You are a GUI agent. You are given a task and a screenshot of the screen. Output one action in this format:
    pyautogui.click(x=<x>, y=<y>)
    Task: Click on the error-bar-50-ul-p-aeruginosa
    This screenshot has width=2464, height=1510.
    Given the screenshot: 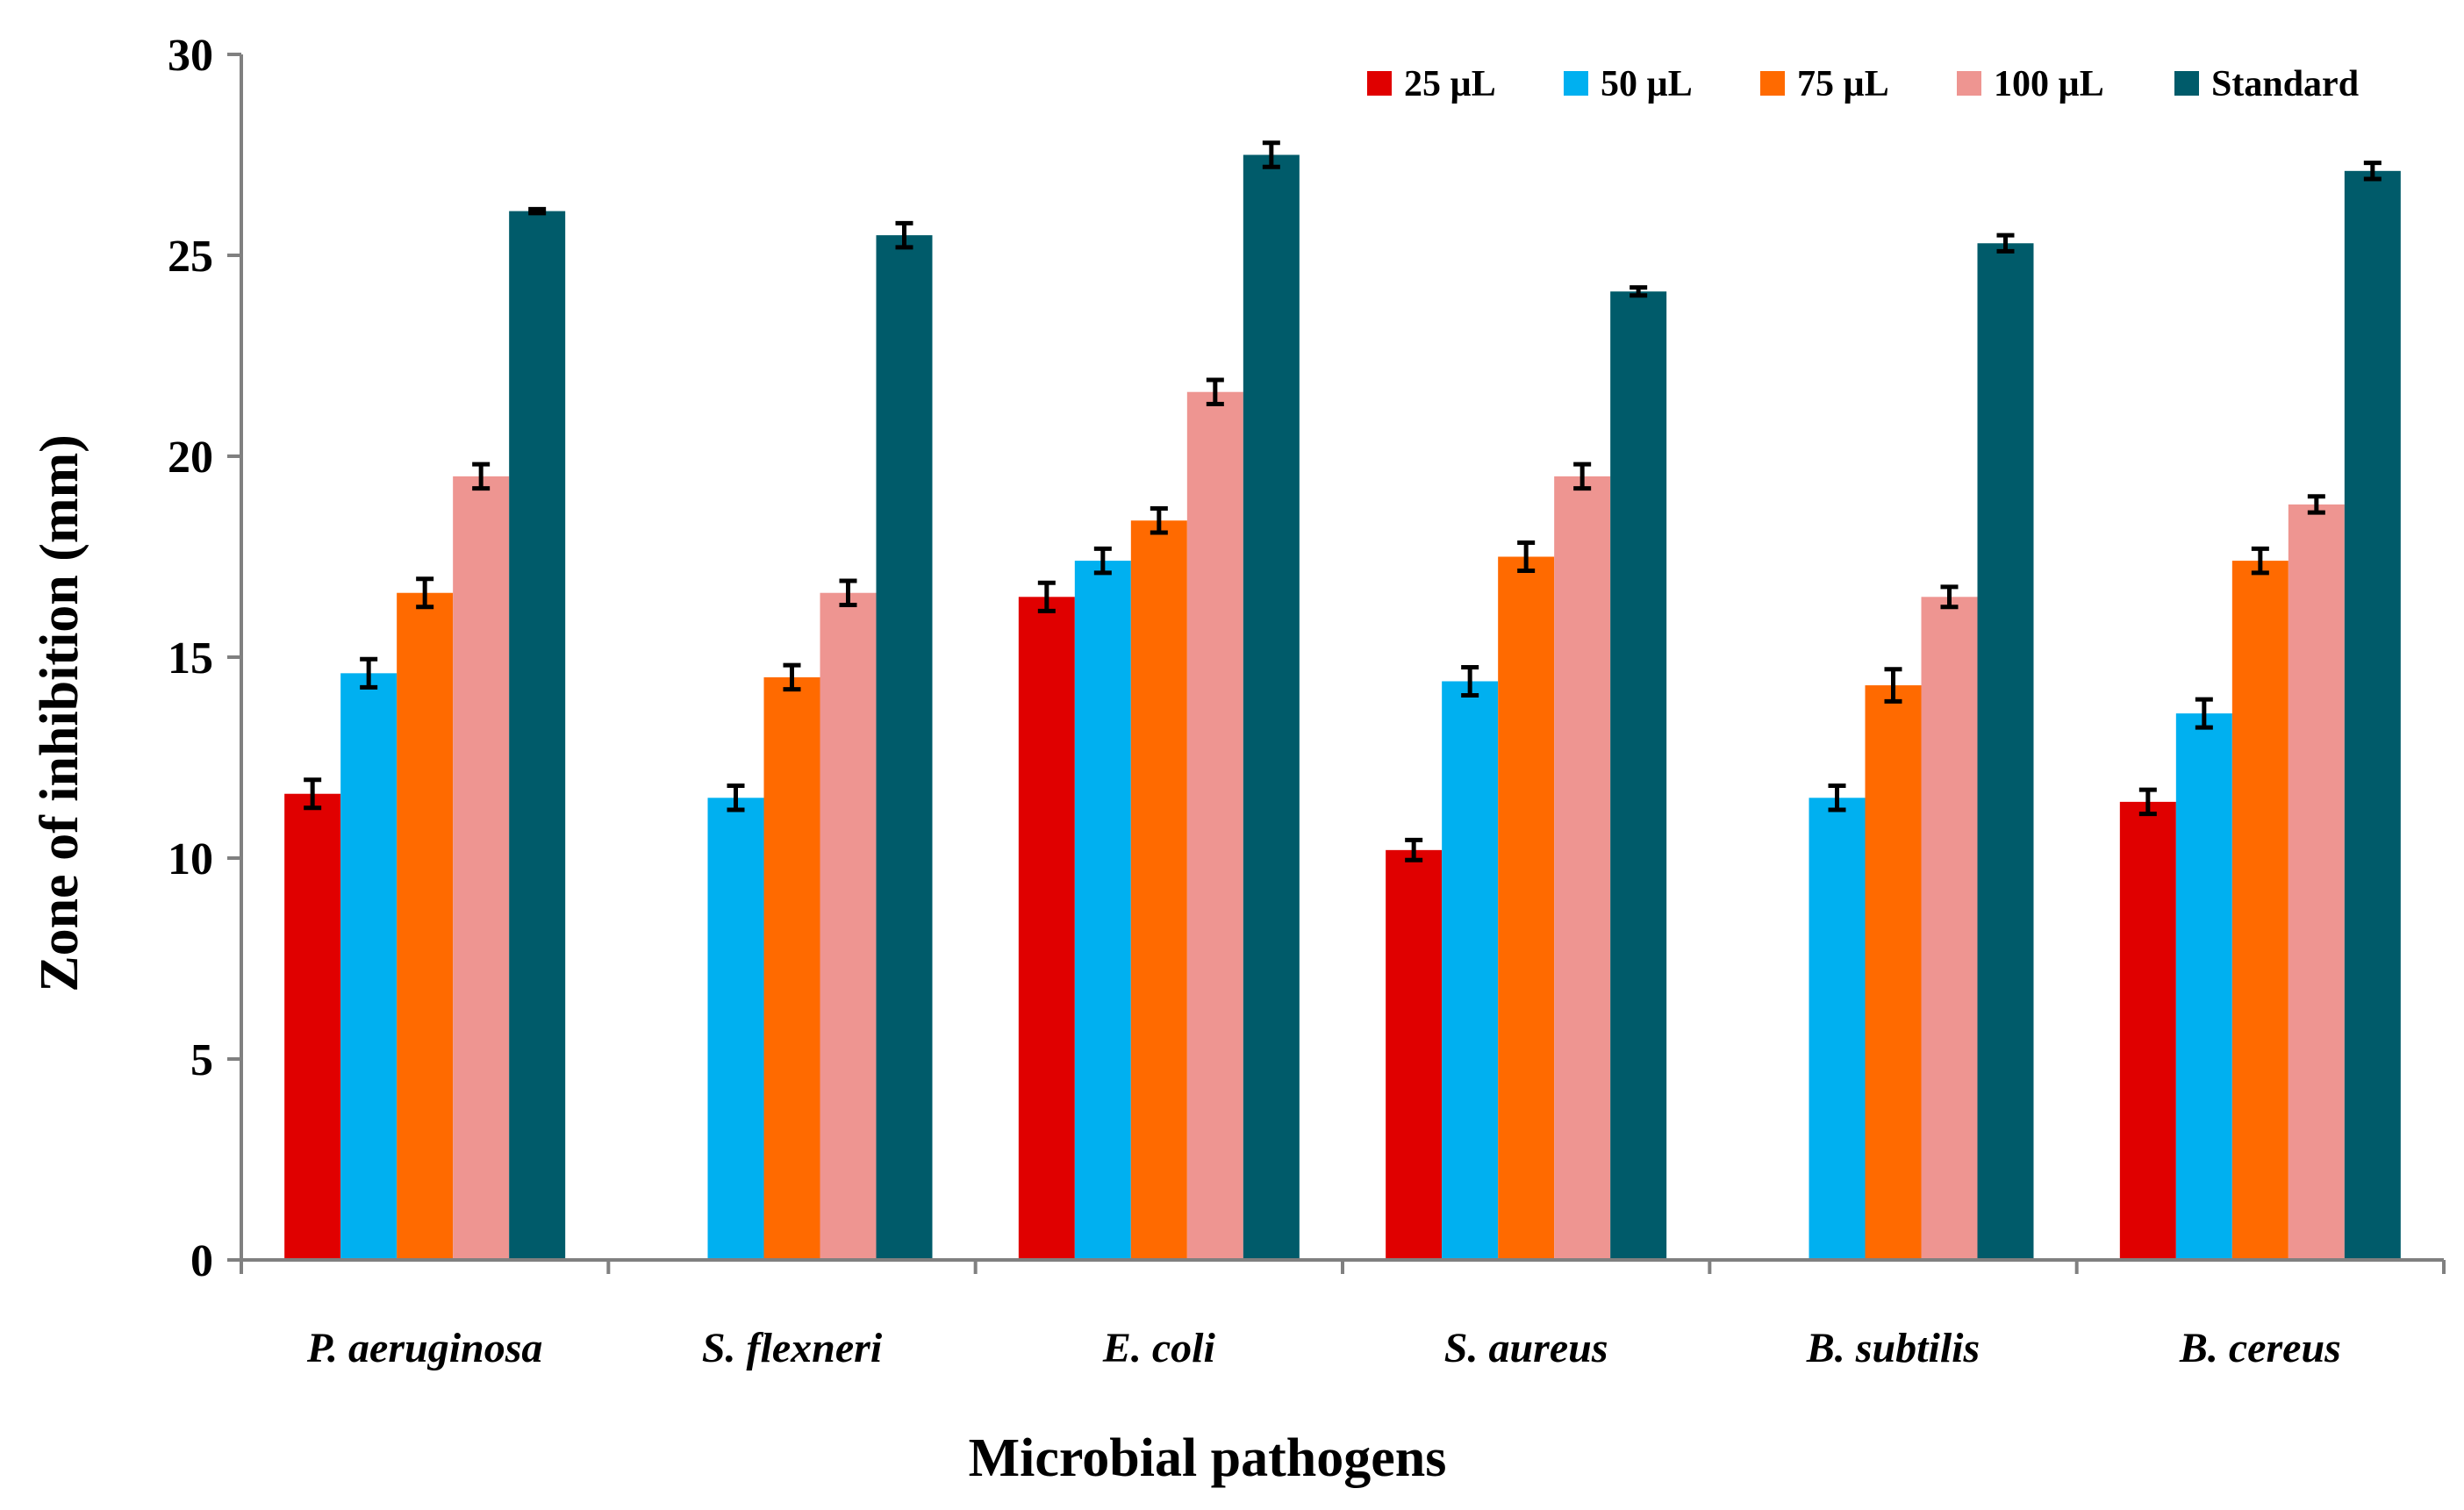 What is the action you would take?
    pyautogui.click(x=369, y=673)
    